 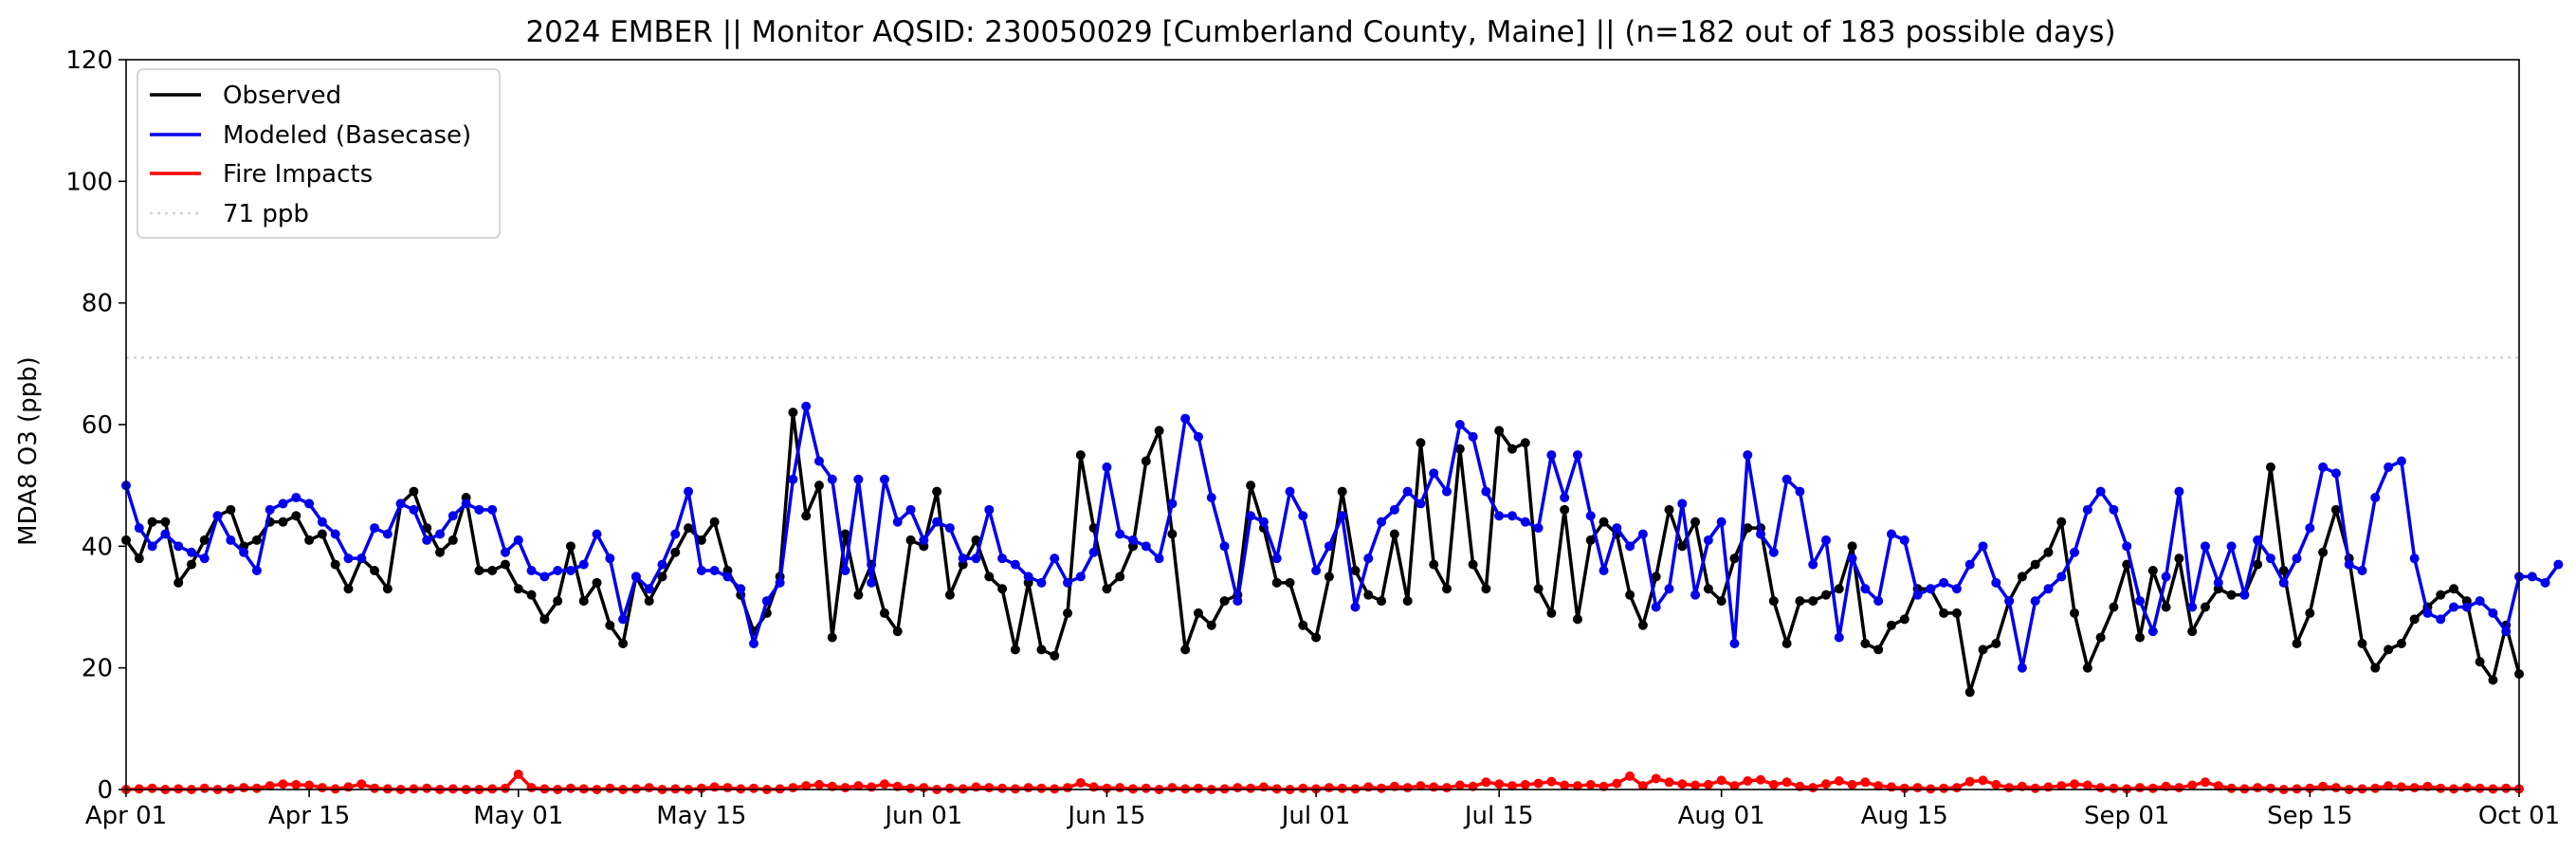 What do you see at coordinates (1904, 816) in the screenshot?
I see `x-tick-label: Aug 15` at bounding box center [1904, 816].